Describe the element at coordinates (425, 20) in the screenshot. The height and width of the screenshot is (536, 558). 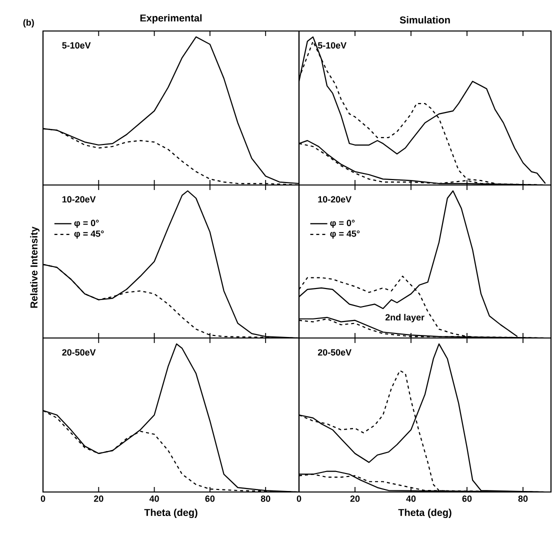
I see `chart-title: Simulation` at that location.